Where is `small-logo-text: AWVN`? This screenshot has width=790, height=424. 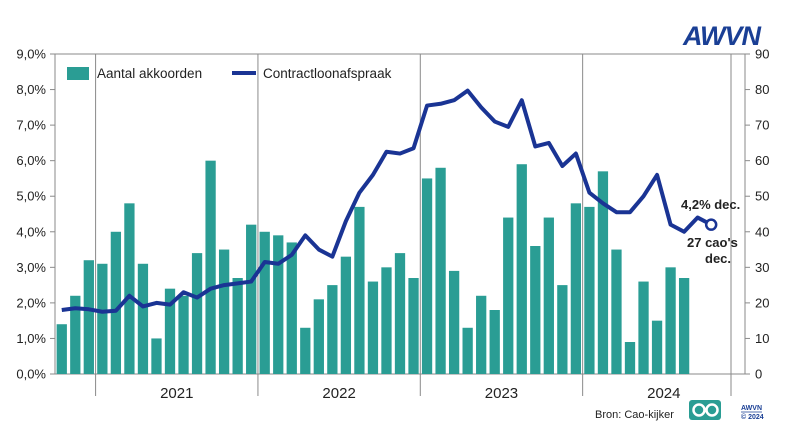 small-logo-text: AWVN is located at coordinates (751, 408).